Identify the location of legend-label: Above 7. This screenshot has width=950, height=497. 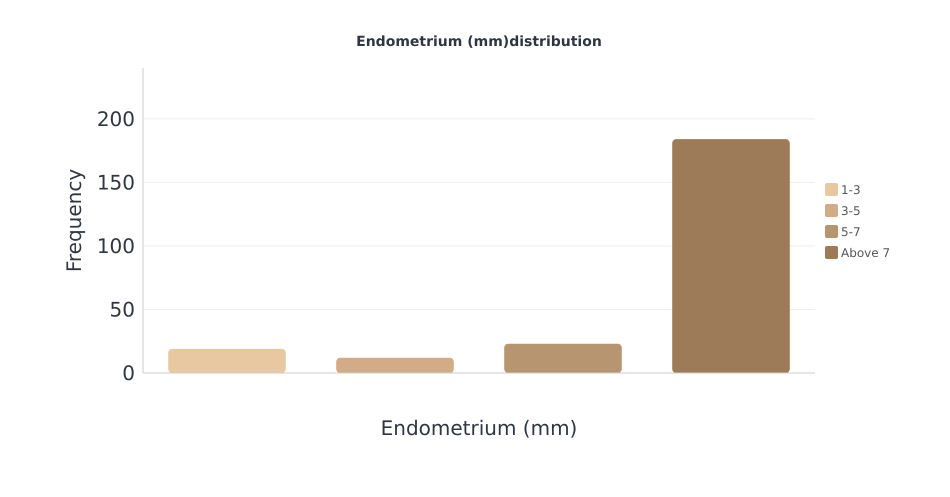
(865, 253).